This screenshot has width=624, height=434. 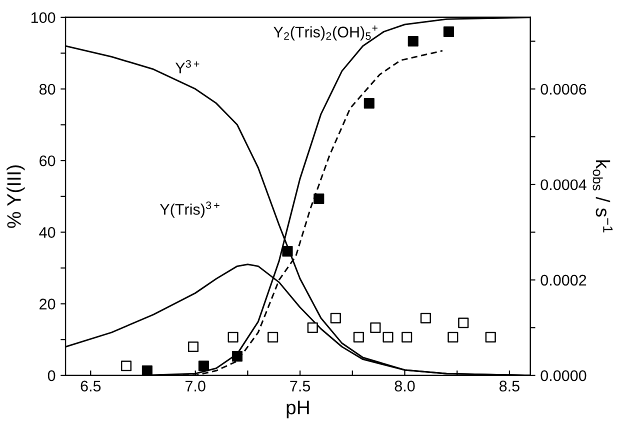 I want to click on y2-tick-label: 0.0000, so click(x=563, y=376).